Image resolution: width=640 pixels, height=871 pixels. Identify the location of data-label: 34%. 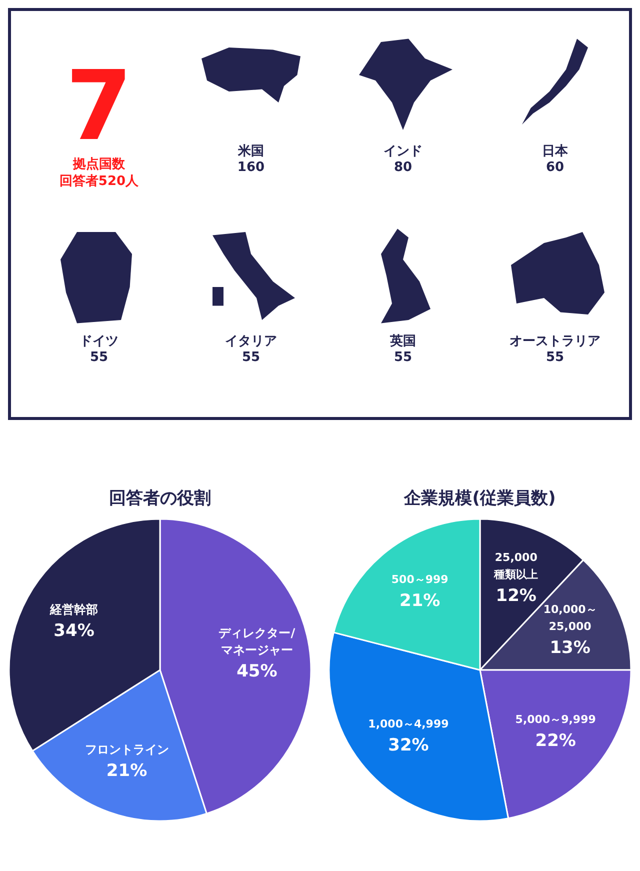
(74, 631).